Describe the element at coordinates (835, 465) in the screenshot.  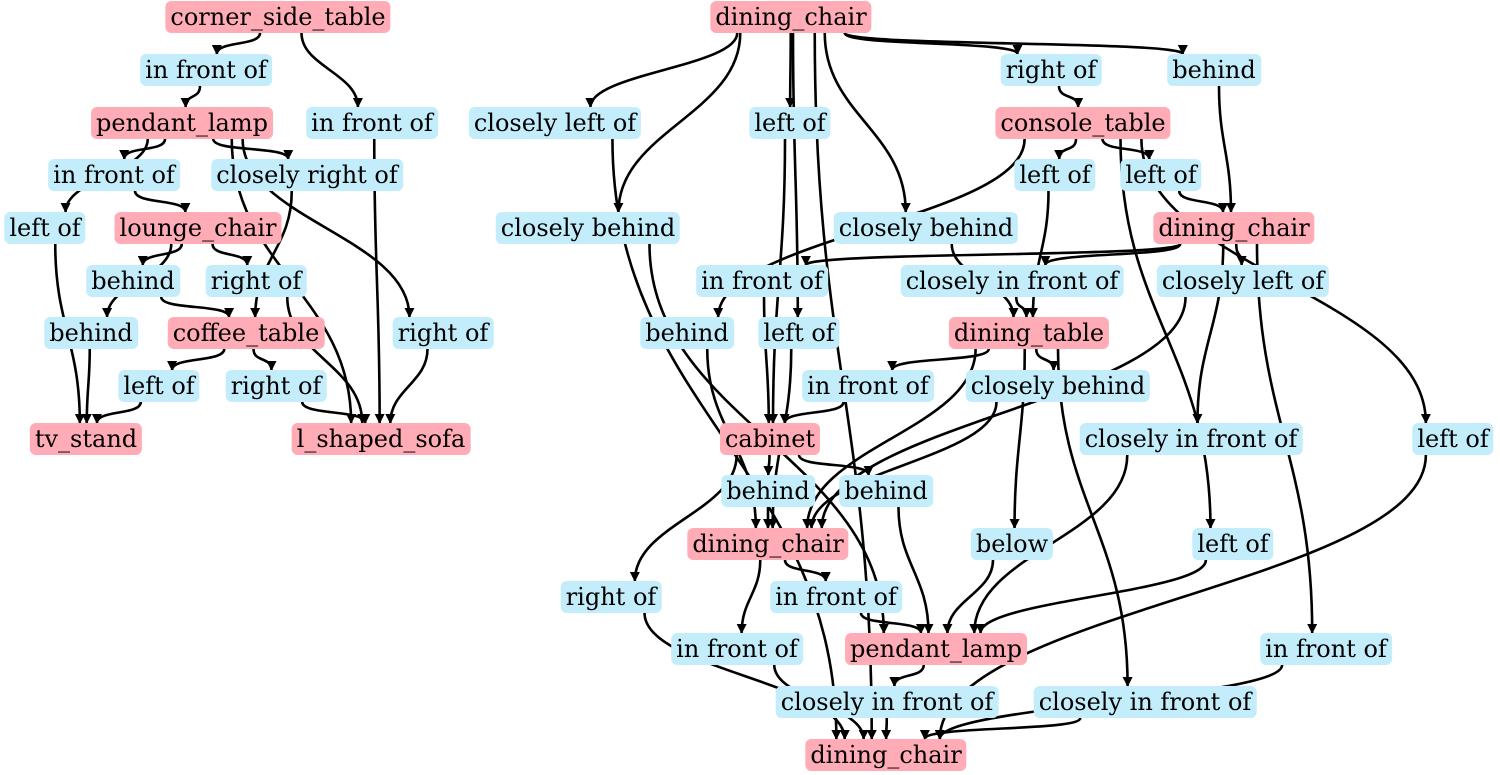
I see `edge-n37-n41` at that location.